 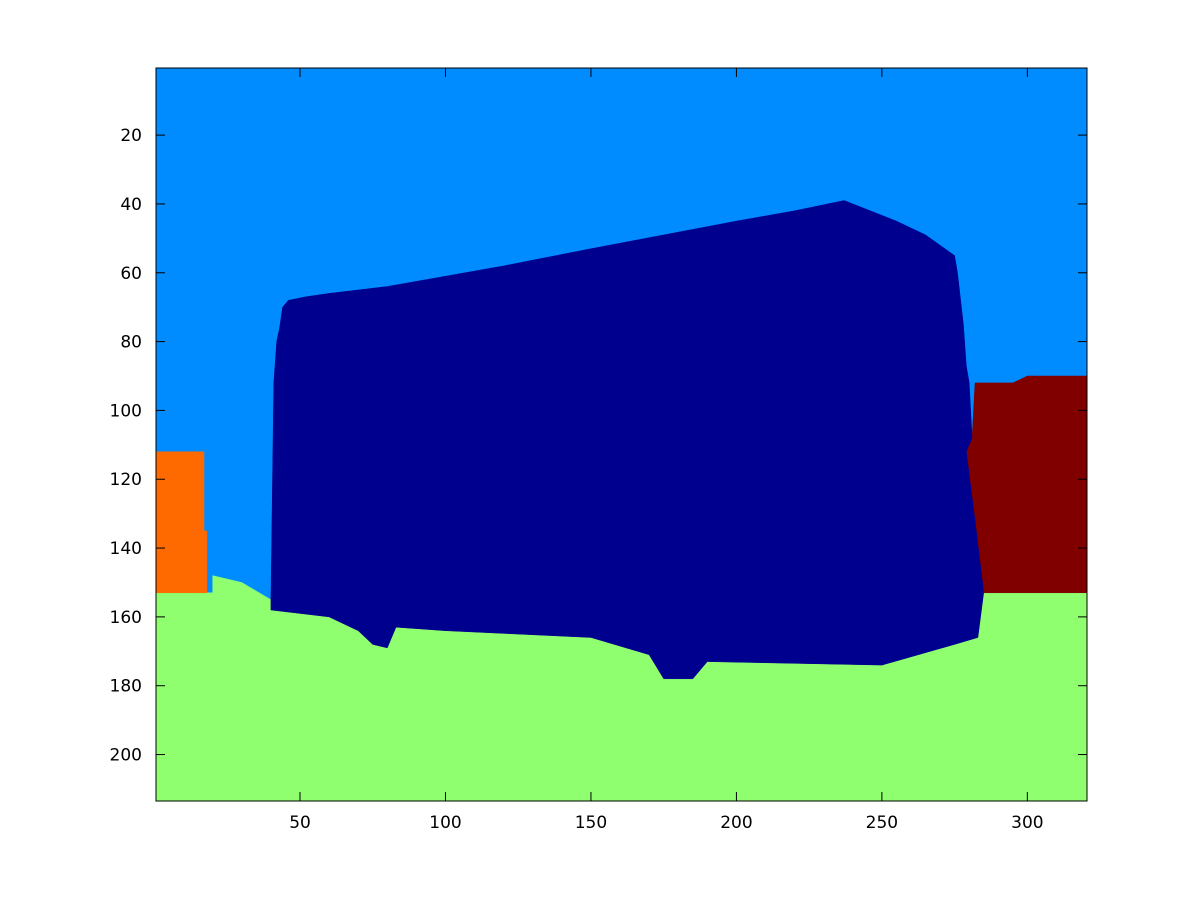 What do you see at coordinates (131, 136) in the screenshot?
I see `y-tick-label: 20` at bounding box center [131, 136].